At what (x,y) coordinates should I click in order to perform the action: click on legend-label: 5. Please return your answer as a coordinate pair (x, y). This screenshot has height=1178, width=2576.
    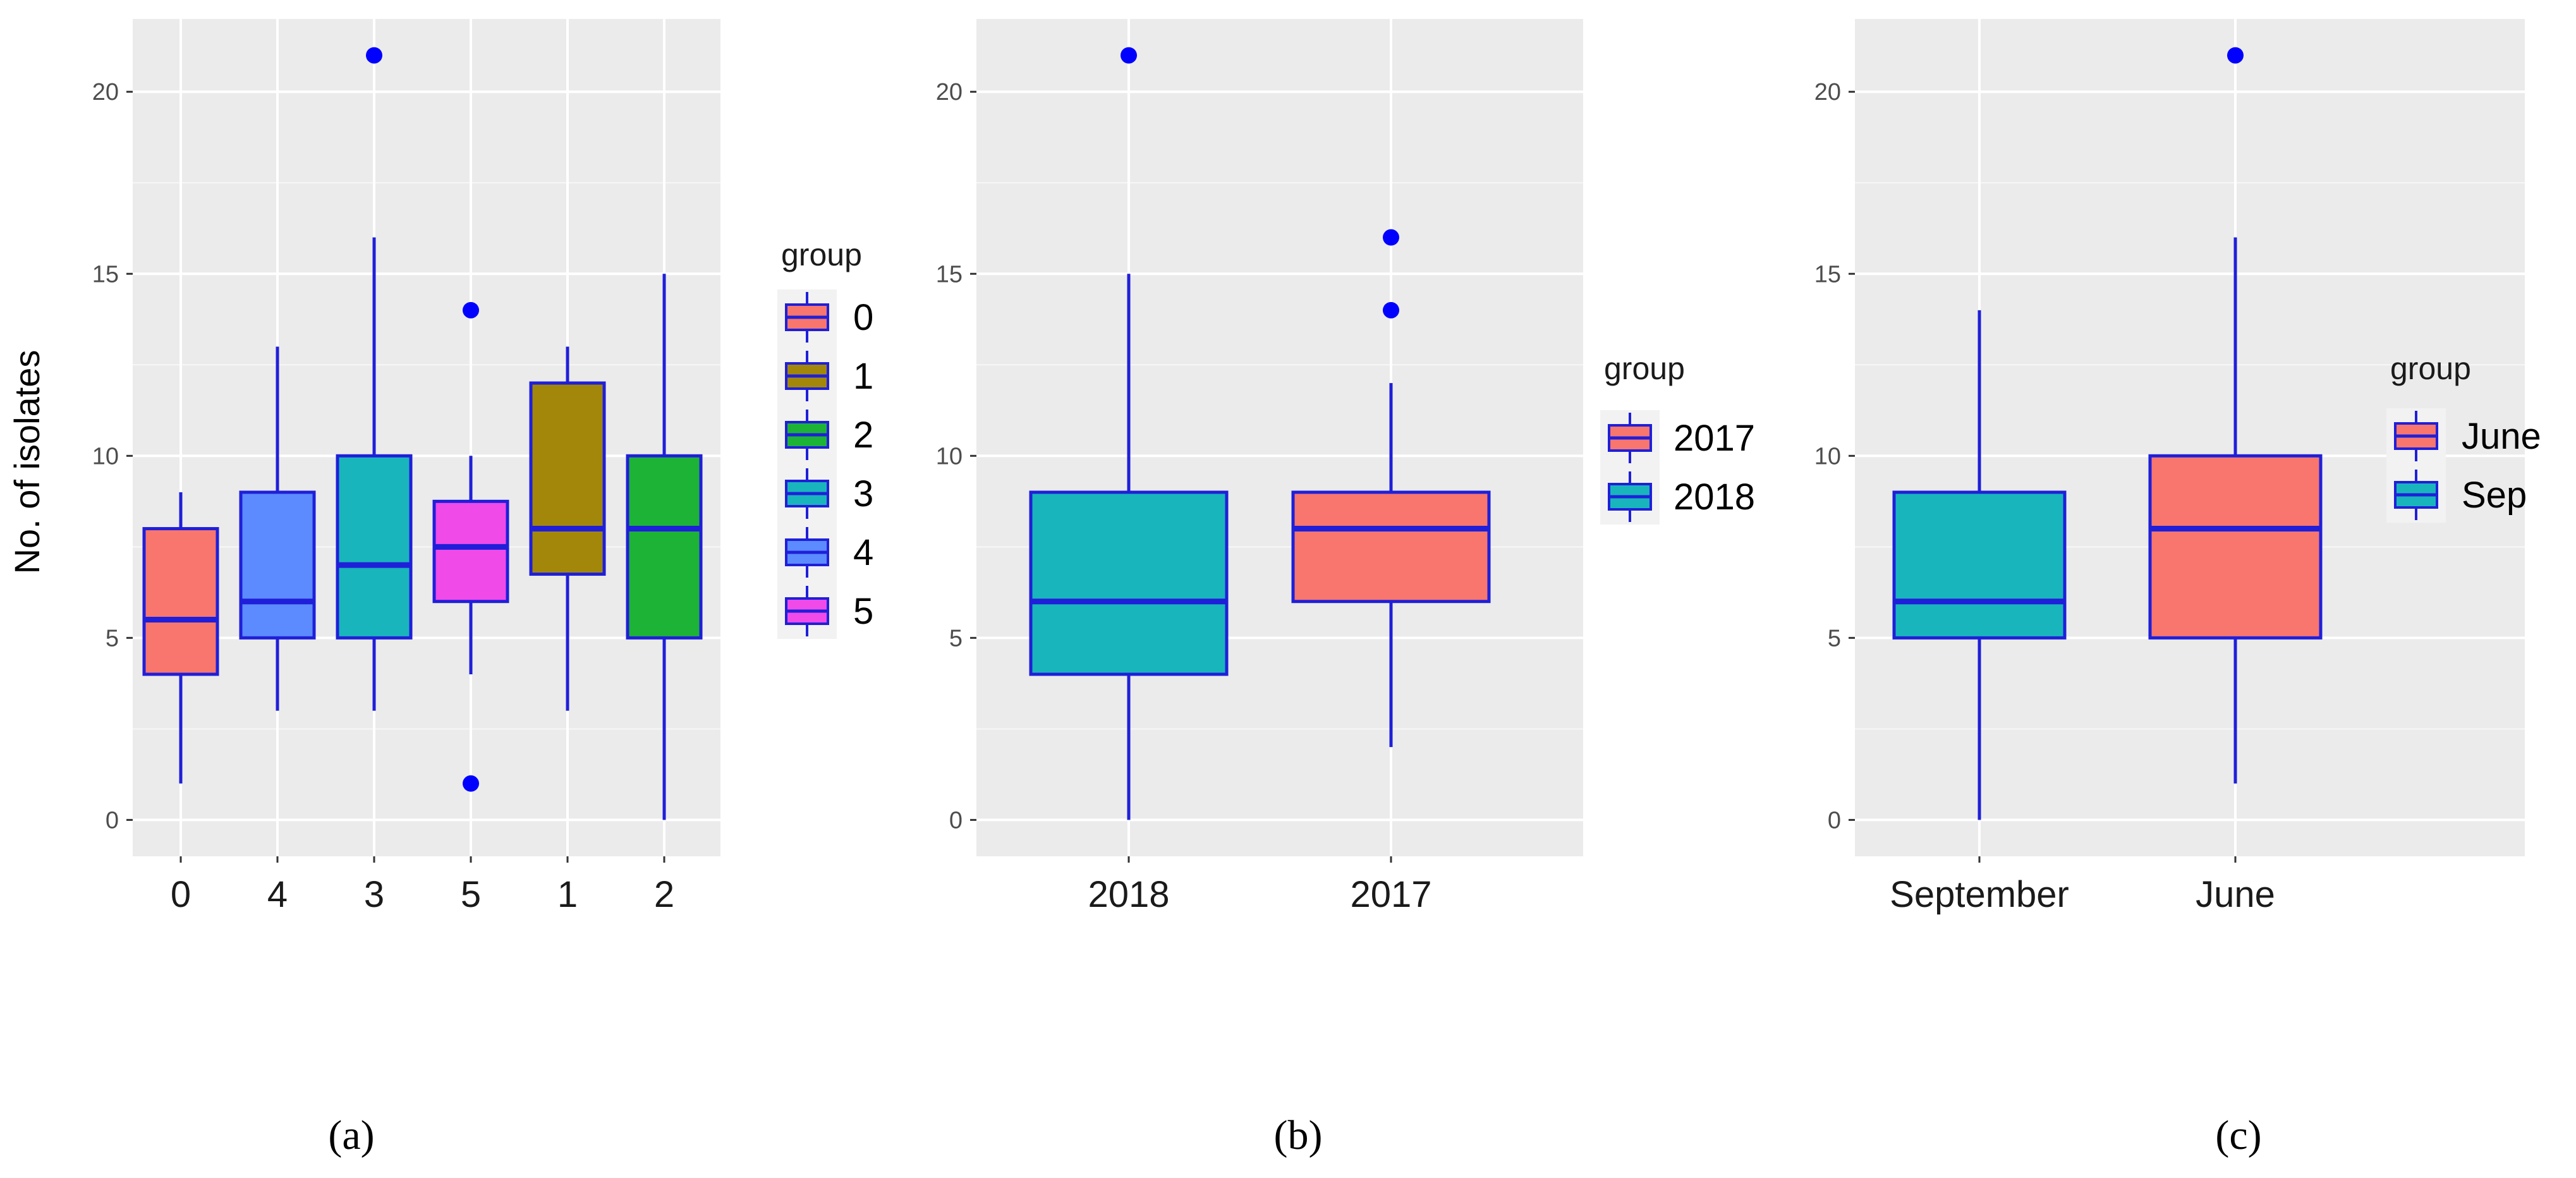
    Looking at the image, I should click on (863, 611).